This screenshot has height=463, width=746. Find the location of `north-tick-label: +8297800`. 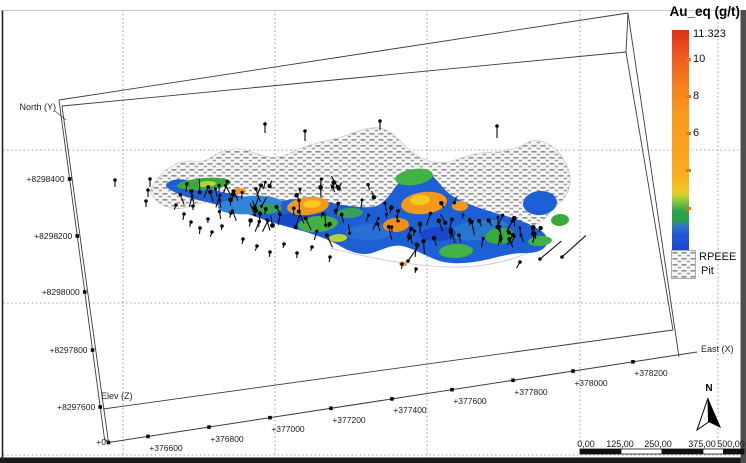

north-tick-label: +8297800 is located at coordinates (68, 350).